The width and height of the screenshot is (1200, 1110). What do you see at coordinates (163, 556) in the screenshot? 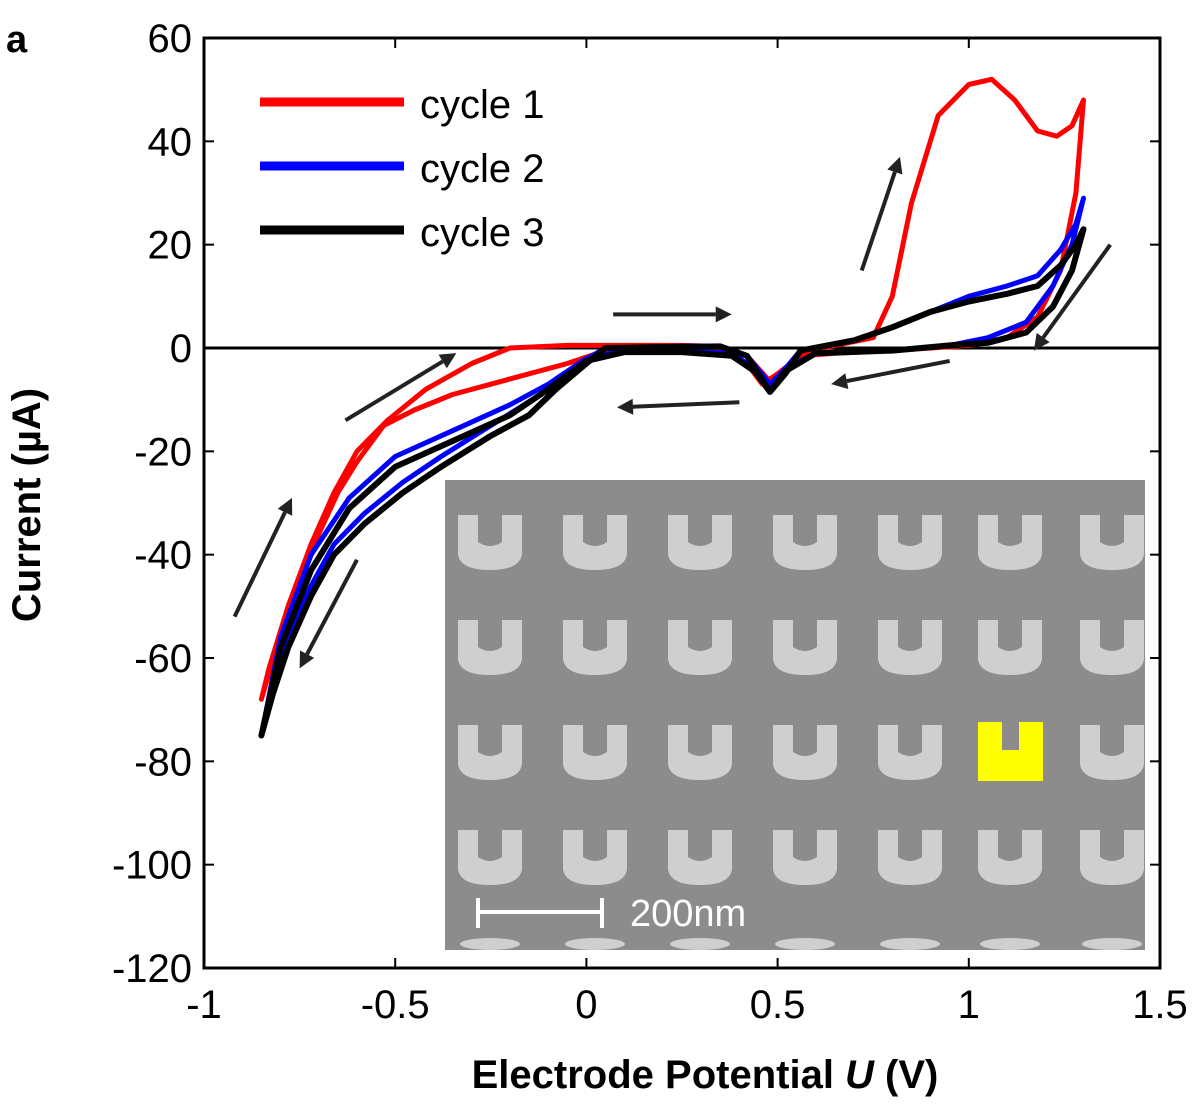
I see `y-tick-label: -40` at bounding box center [163, 556].